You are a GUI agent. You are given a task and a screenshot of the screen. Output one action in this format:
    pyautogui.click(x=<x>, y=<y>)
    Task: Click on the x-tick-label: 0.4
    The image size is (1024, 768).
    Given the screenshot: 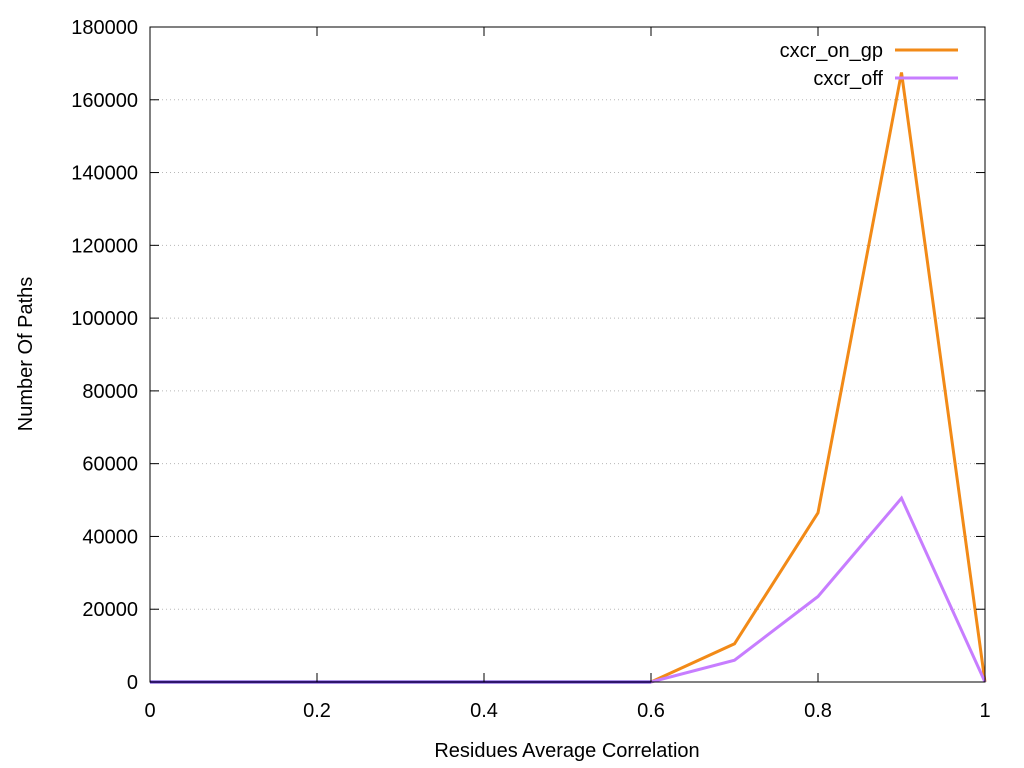 What is the action you would take?
    pyautogui.click(x=484, y=711)
    